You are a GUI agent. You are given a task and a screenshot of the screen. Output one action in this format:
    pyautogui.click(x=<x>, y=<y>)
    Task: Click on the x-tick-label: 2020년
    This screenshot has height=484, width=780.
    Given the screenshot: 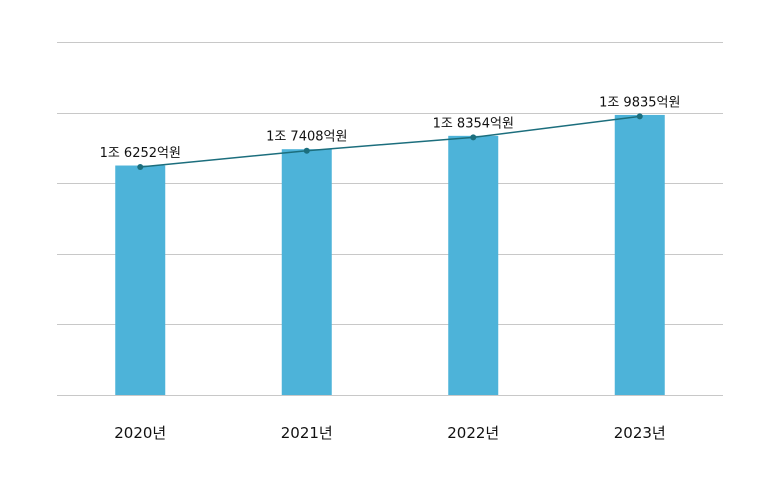 What is the action you would take?
    pyautogui.click(x=140, y=433)
    